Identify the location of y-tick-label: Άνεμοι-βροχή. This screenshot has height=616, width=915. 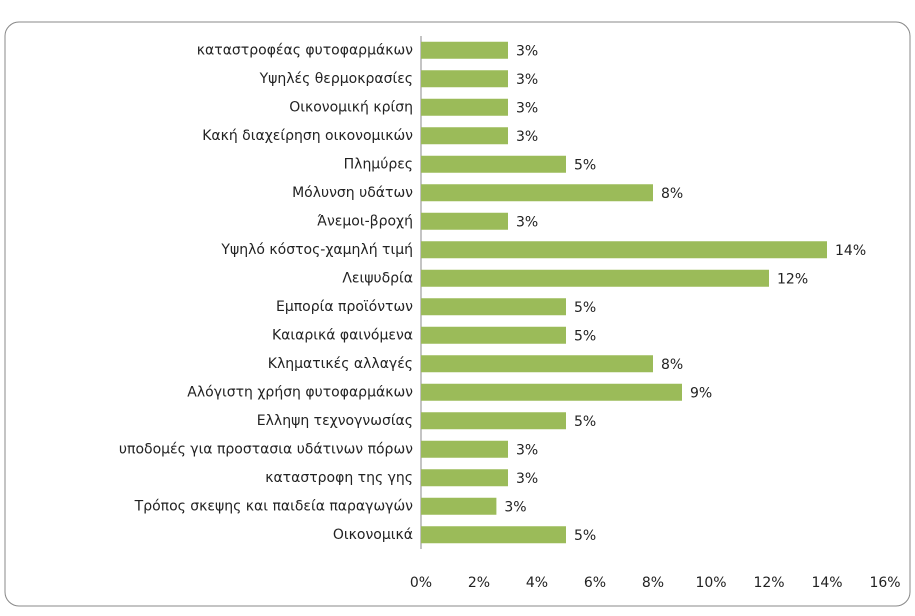
(365, 221).